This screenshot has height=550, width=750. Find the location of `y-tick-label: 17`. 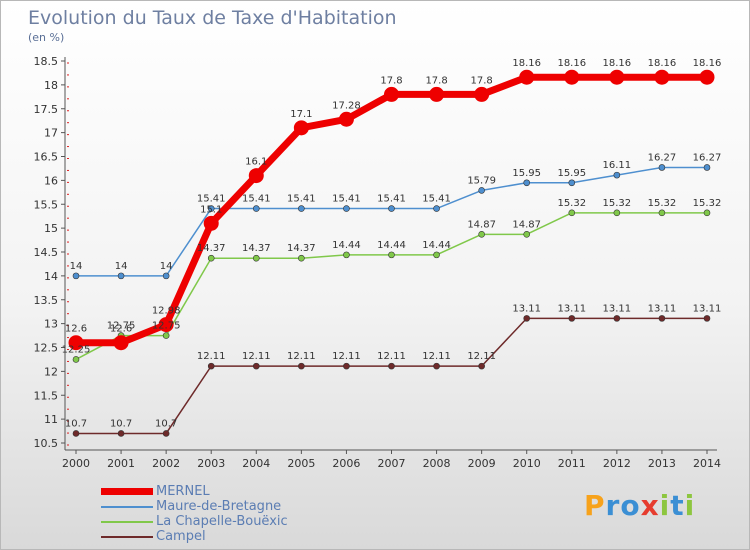

y-tick-label: 17 is located at coordinates (51, 133).